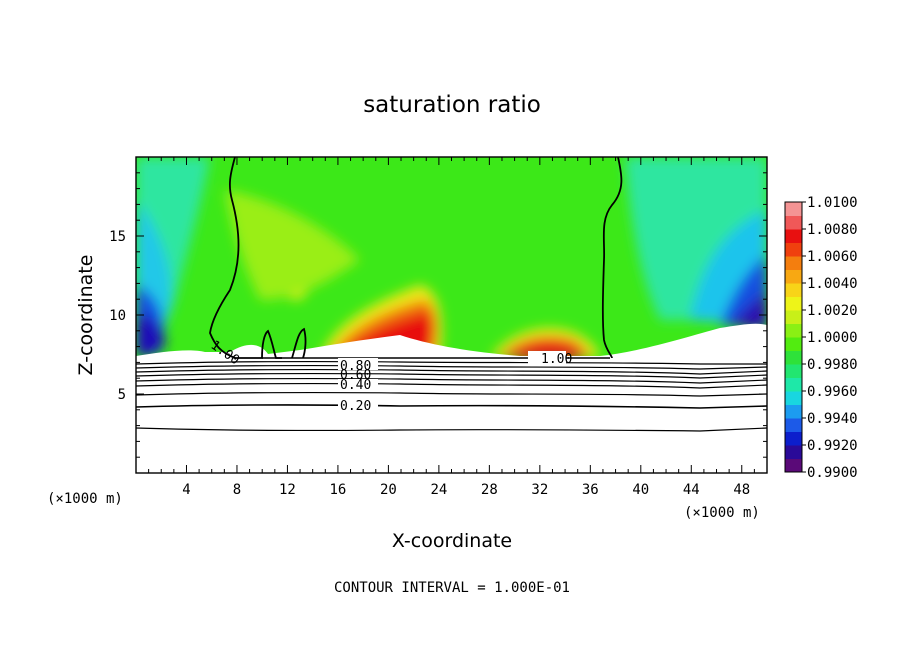 Image resolution: width=904 pixels, height=654 pixels. Describe the element at coordinates (590, 490) in the screenshot. I see `x-tick-label: 36` at that location.